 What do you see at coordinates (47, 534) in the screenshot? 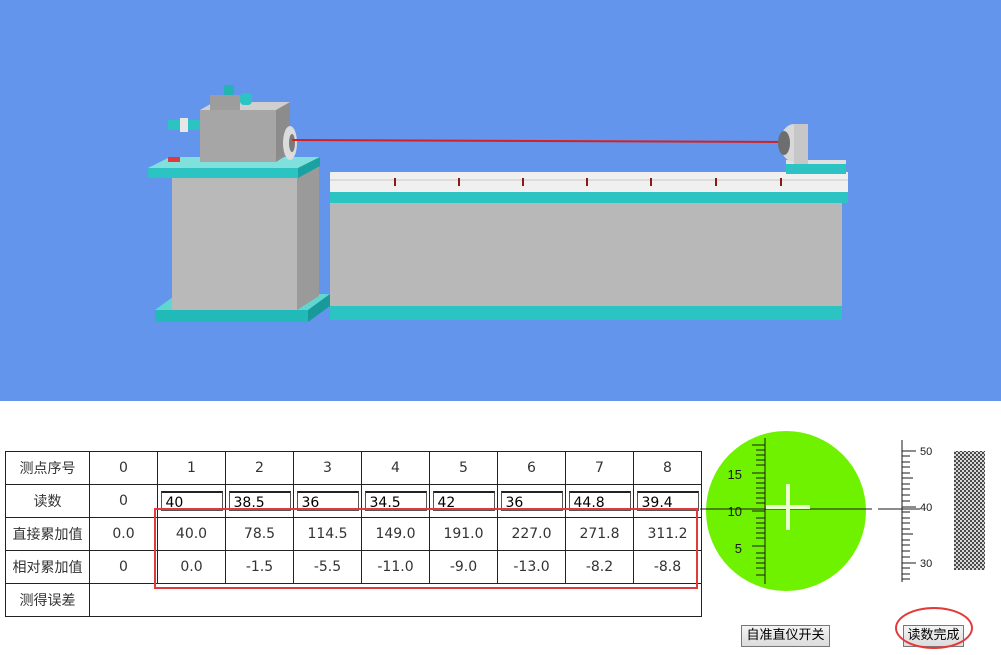
I see `row-label-direct-sum: 直接累加值` at bounding box center [47, 534].